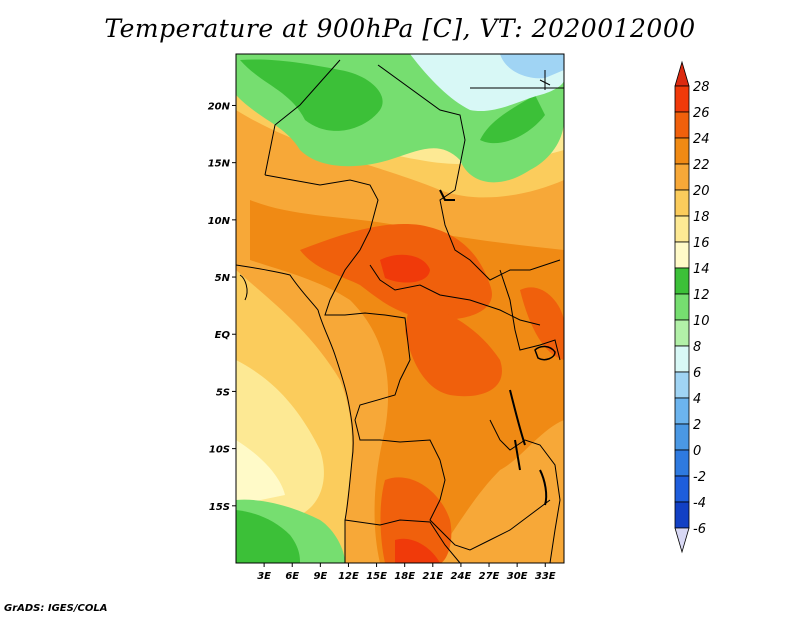 The height and width of the screenshot is (618, 800). What do you see at coordinates (243, 287) in the screenshot?
I see `gulf-of-guinea-coast` at bounding box center [243, 287].